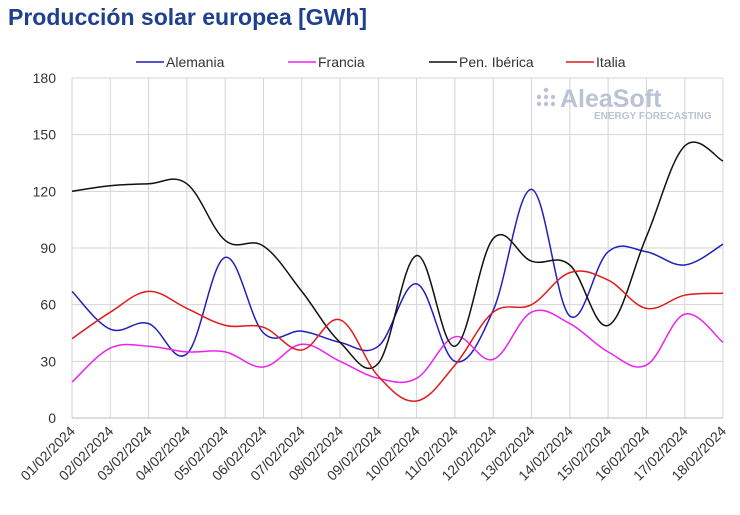 The width and height of the screenshot is (740, 515). Describe the element at coordinates (48, 248) in the screenshot. I see `y-tick-label: 90` at that location.